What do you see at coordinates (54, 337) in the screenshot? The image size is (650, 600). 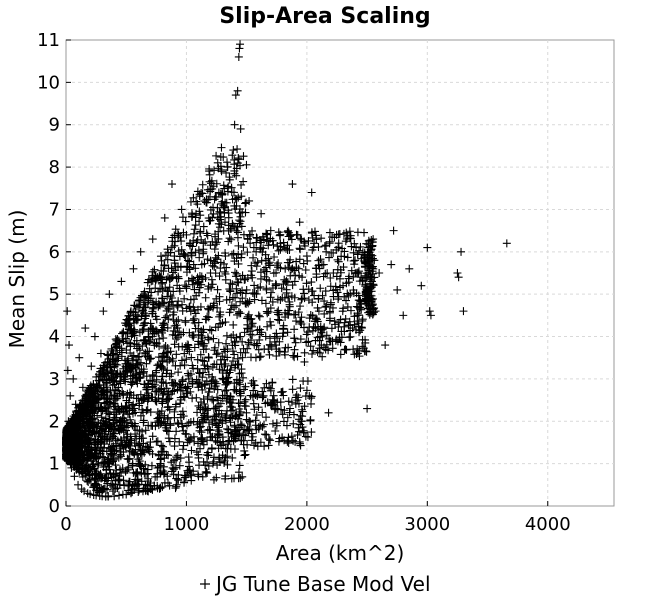 I see `y-tick-label: 4` at bounding box center [54, 337].